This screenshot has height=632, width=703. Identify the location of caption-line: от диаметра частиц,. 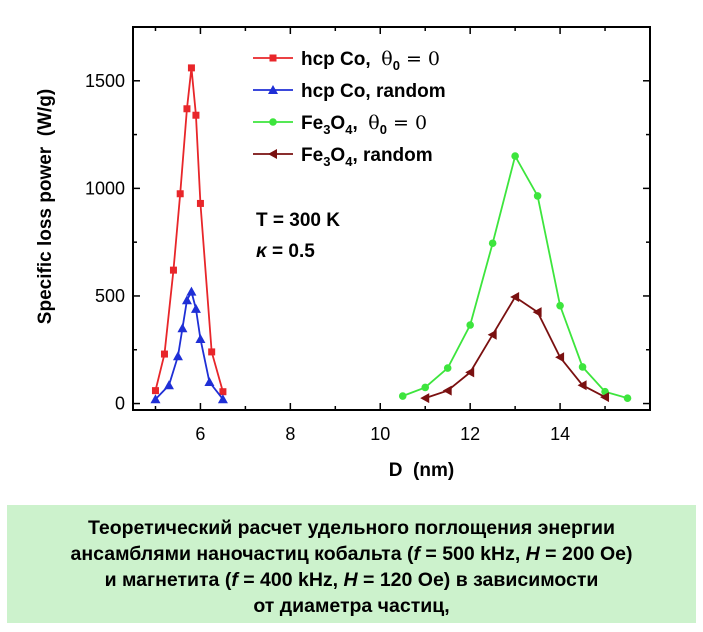
(351, 606).